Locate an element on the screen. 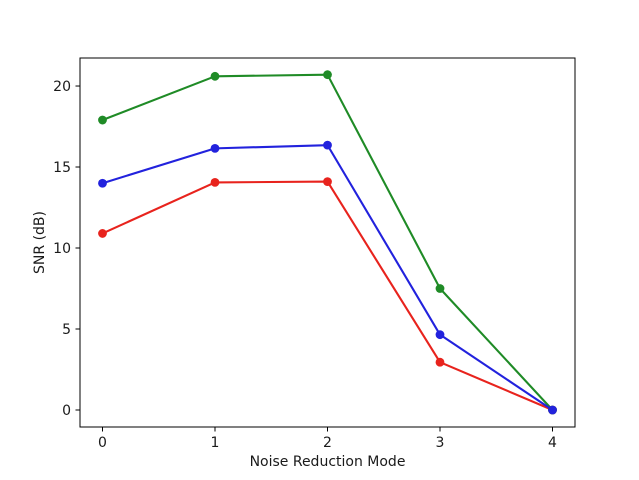 The image size is (639, 480). y-axis-label: SNR (dB) is located at coordinates (40, 242).